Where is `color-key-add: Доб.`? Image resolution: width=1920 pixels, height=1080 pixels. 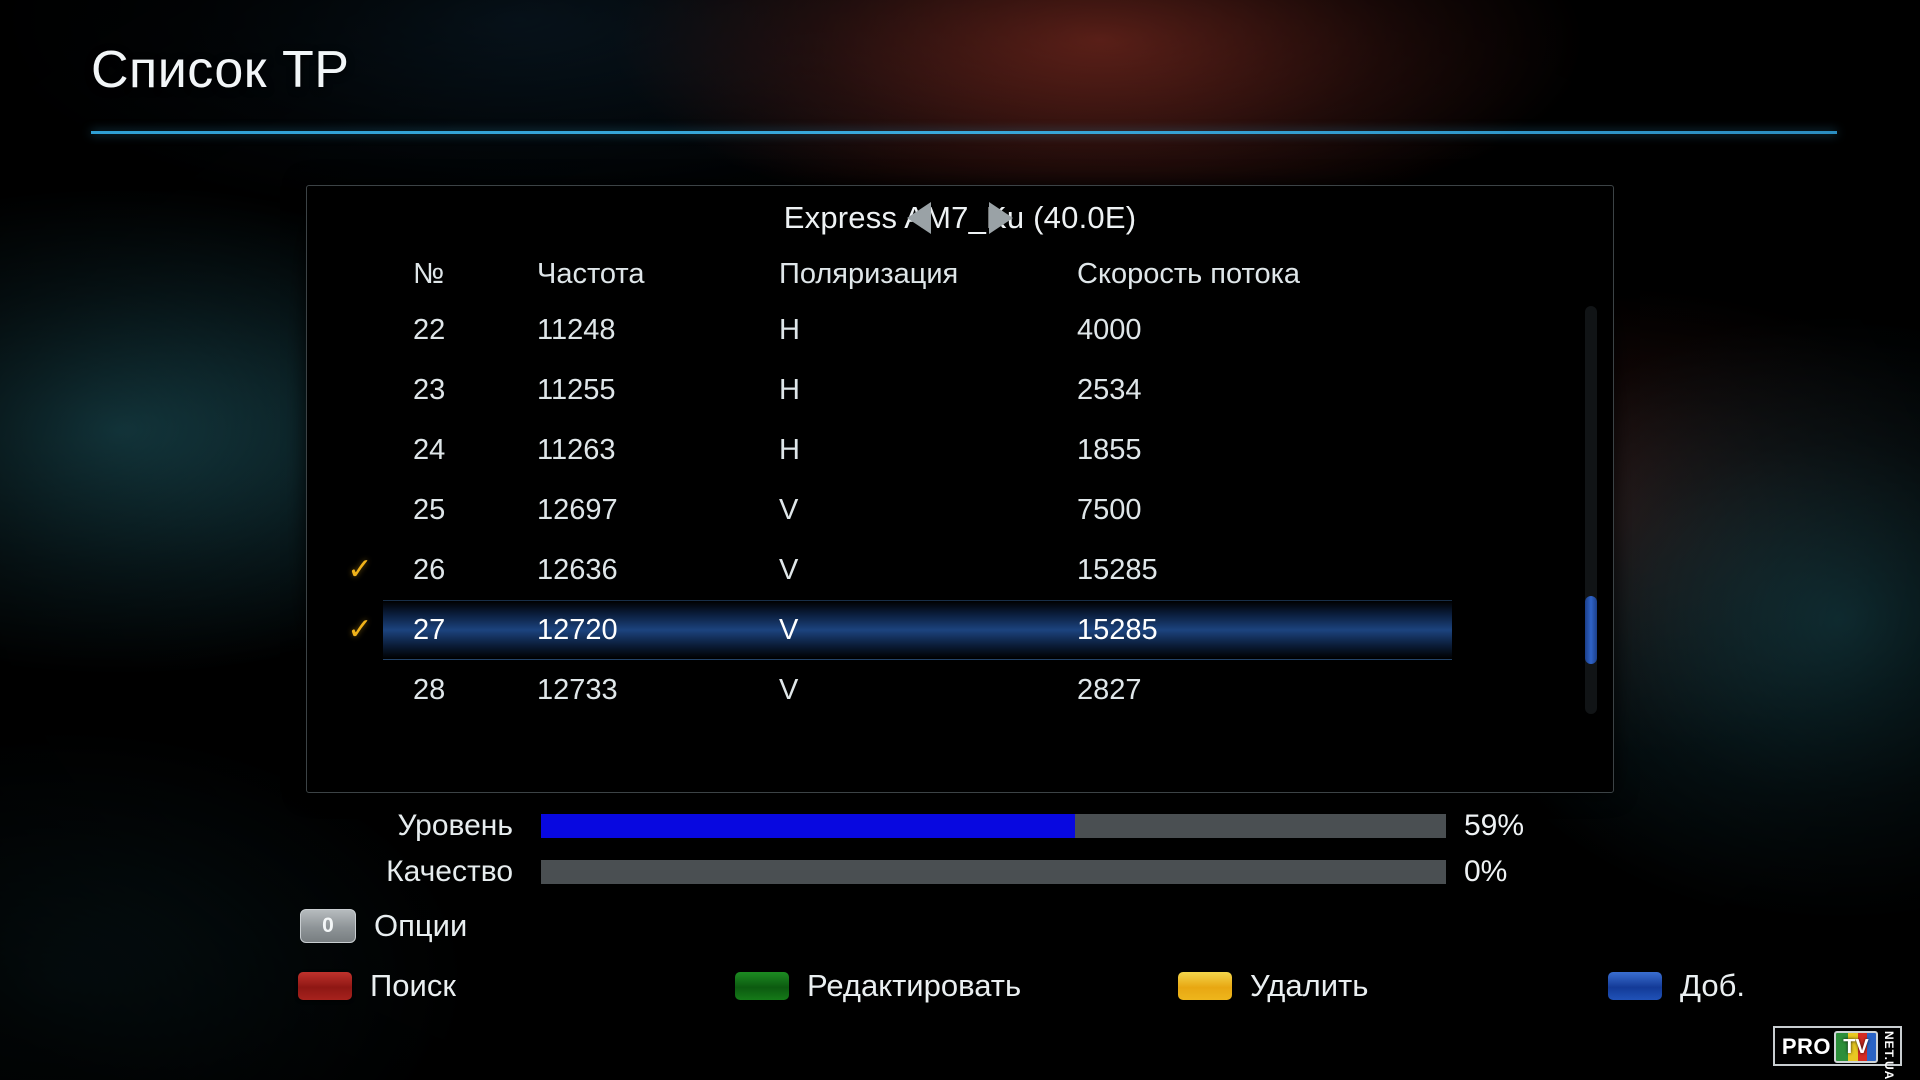
color-key-add: Доб. is located at coordinates (1676, 986).